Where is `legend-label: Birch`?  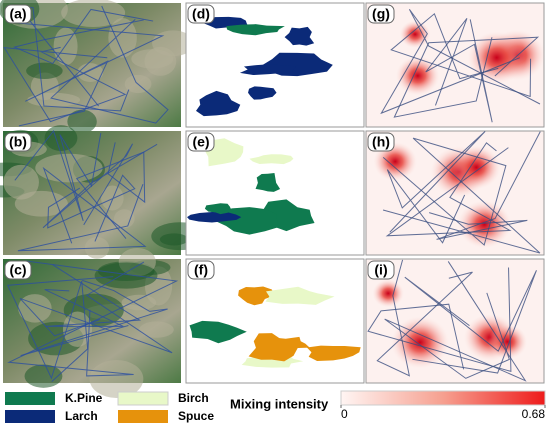
legend-label: Birch is located at coordinates (193, 398).